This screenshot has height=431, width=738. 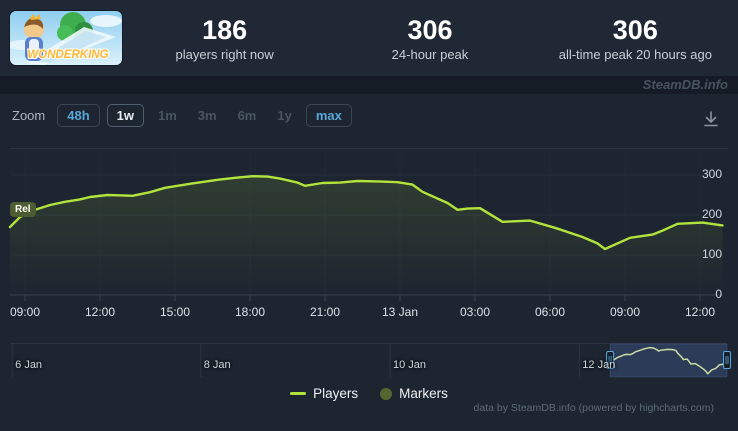 I want to click on current-players-label: players right now, so click(x=224, y=54).